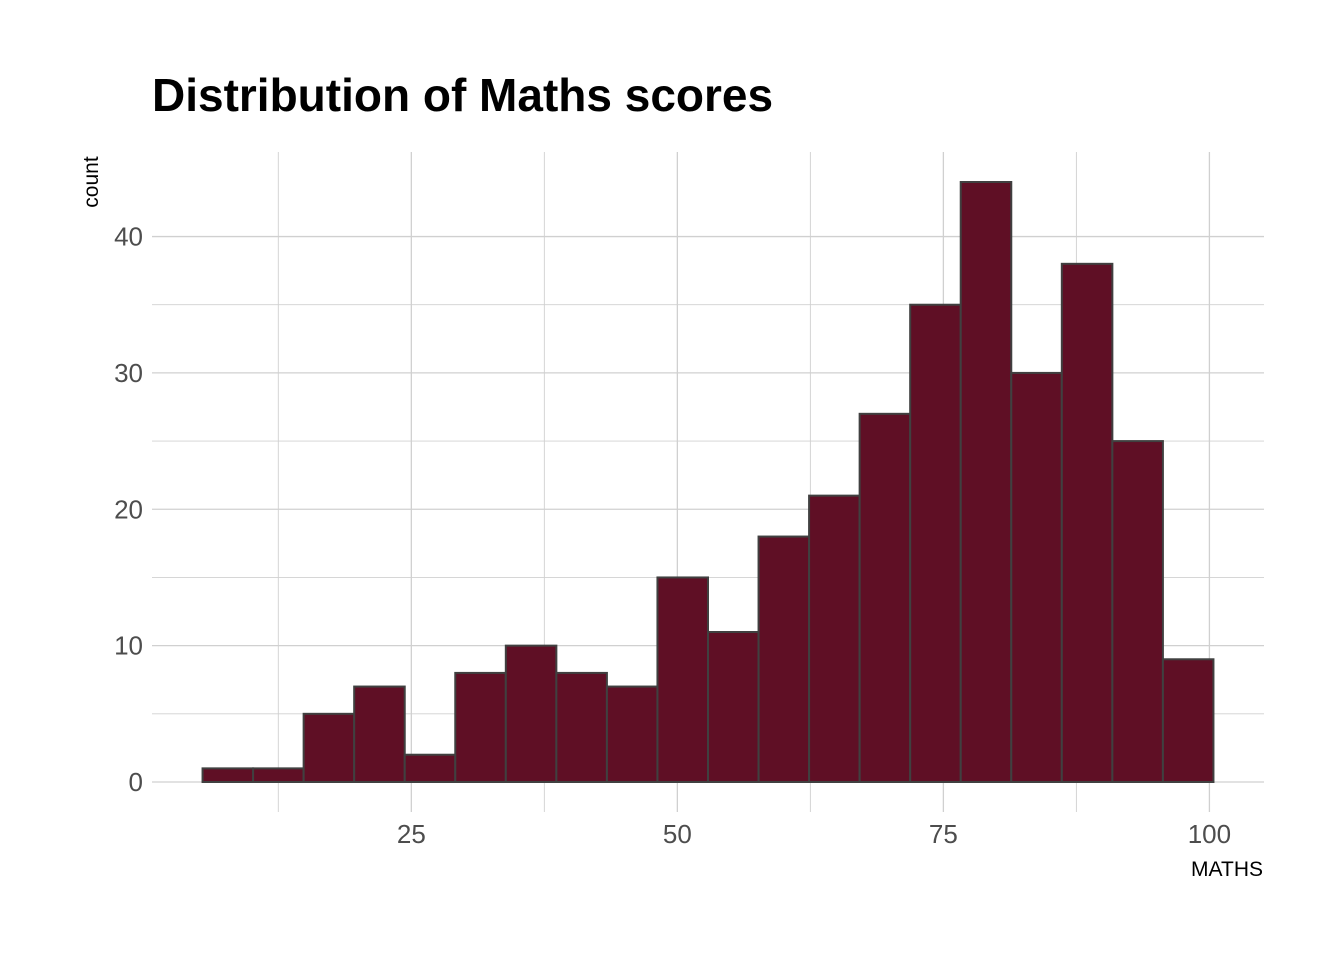  I want to click on y-tick-label: 0, so click(136, 782).